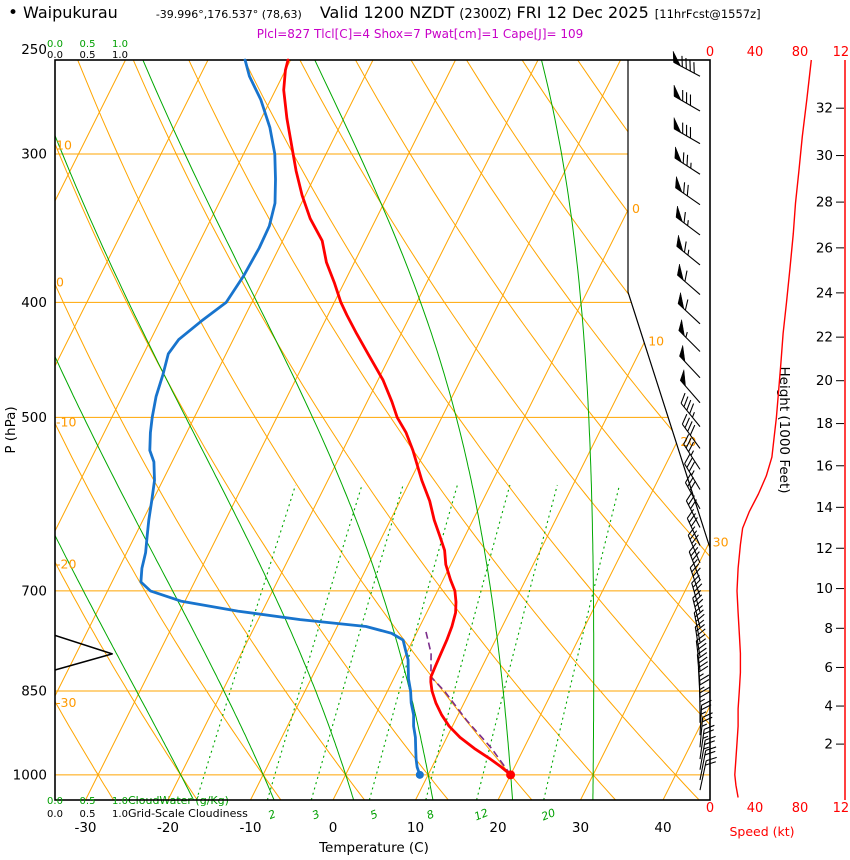 The image size is (850, 860). Describe the element at coordinates (120, 55) in the screenshot. I see `cloudiness-scale-tick: 1.0` at that location.